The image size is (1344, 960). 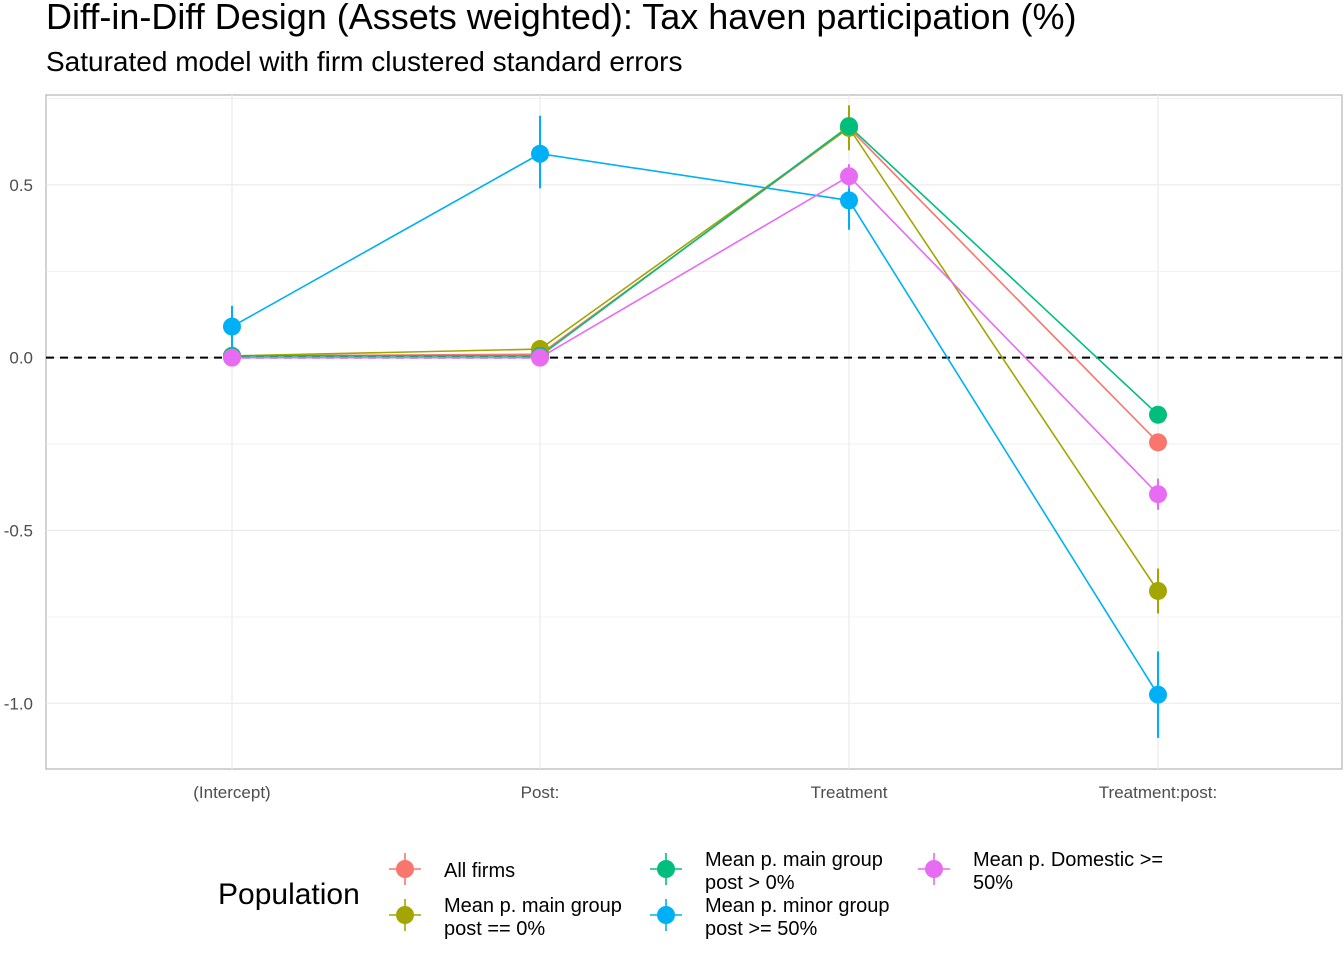 I want to click on y-tick-label: 0.5, so click(x=21, y=185).